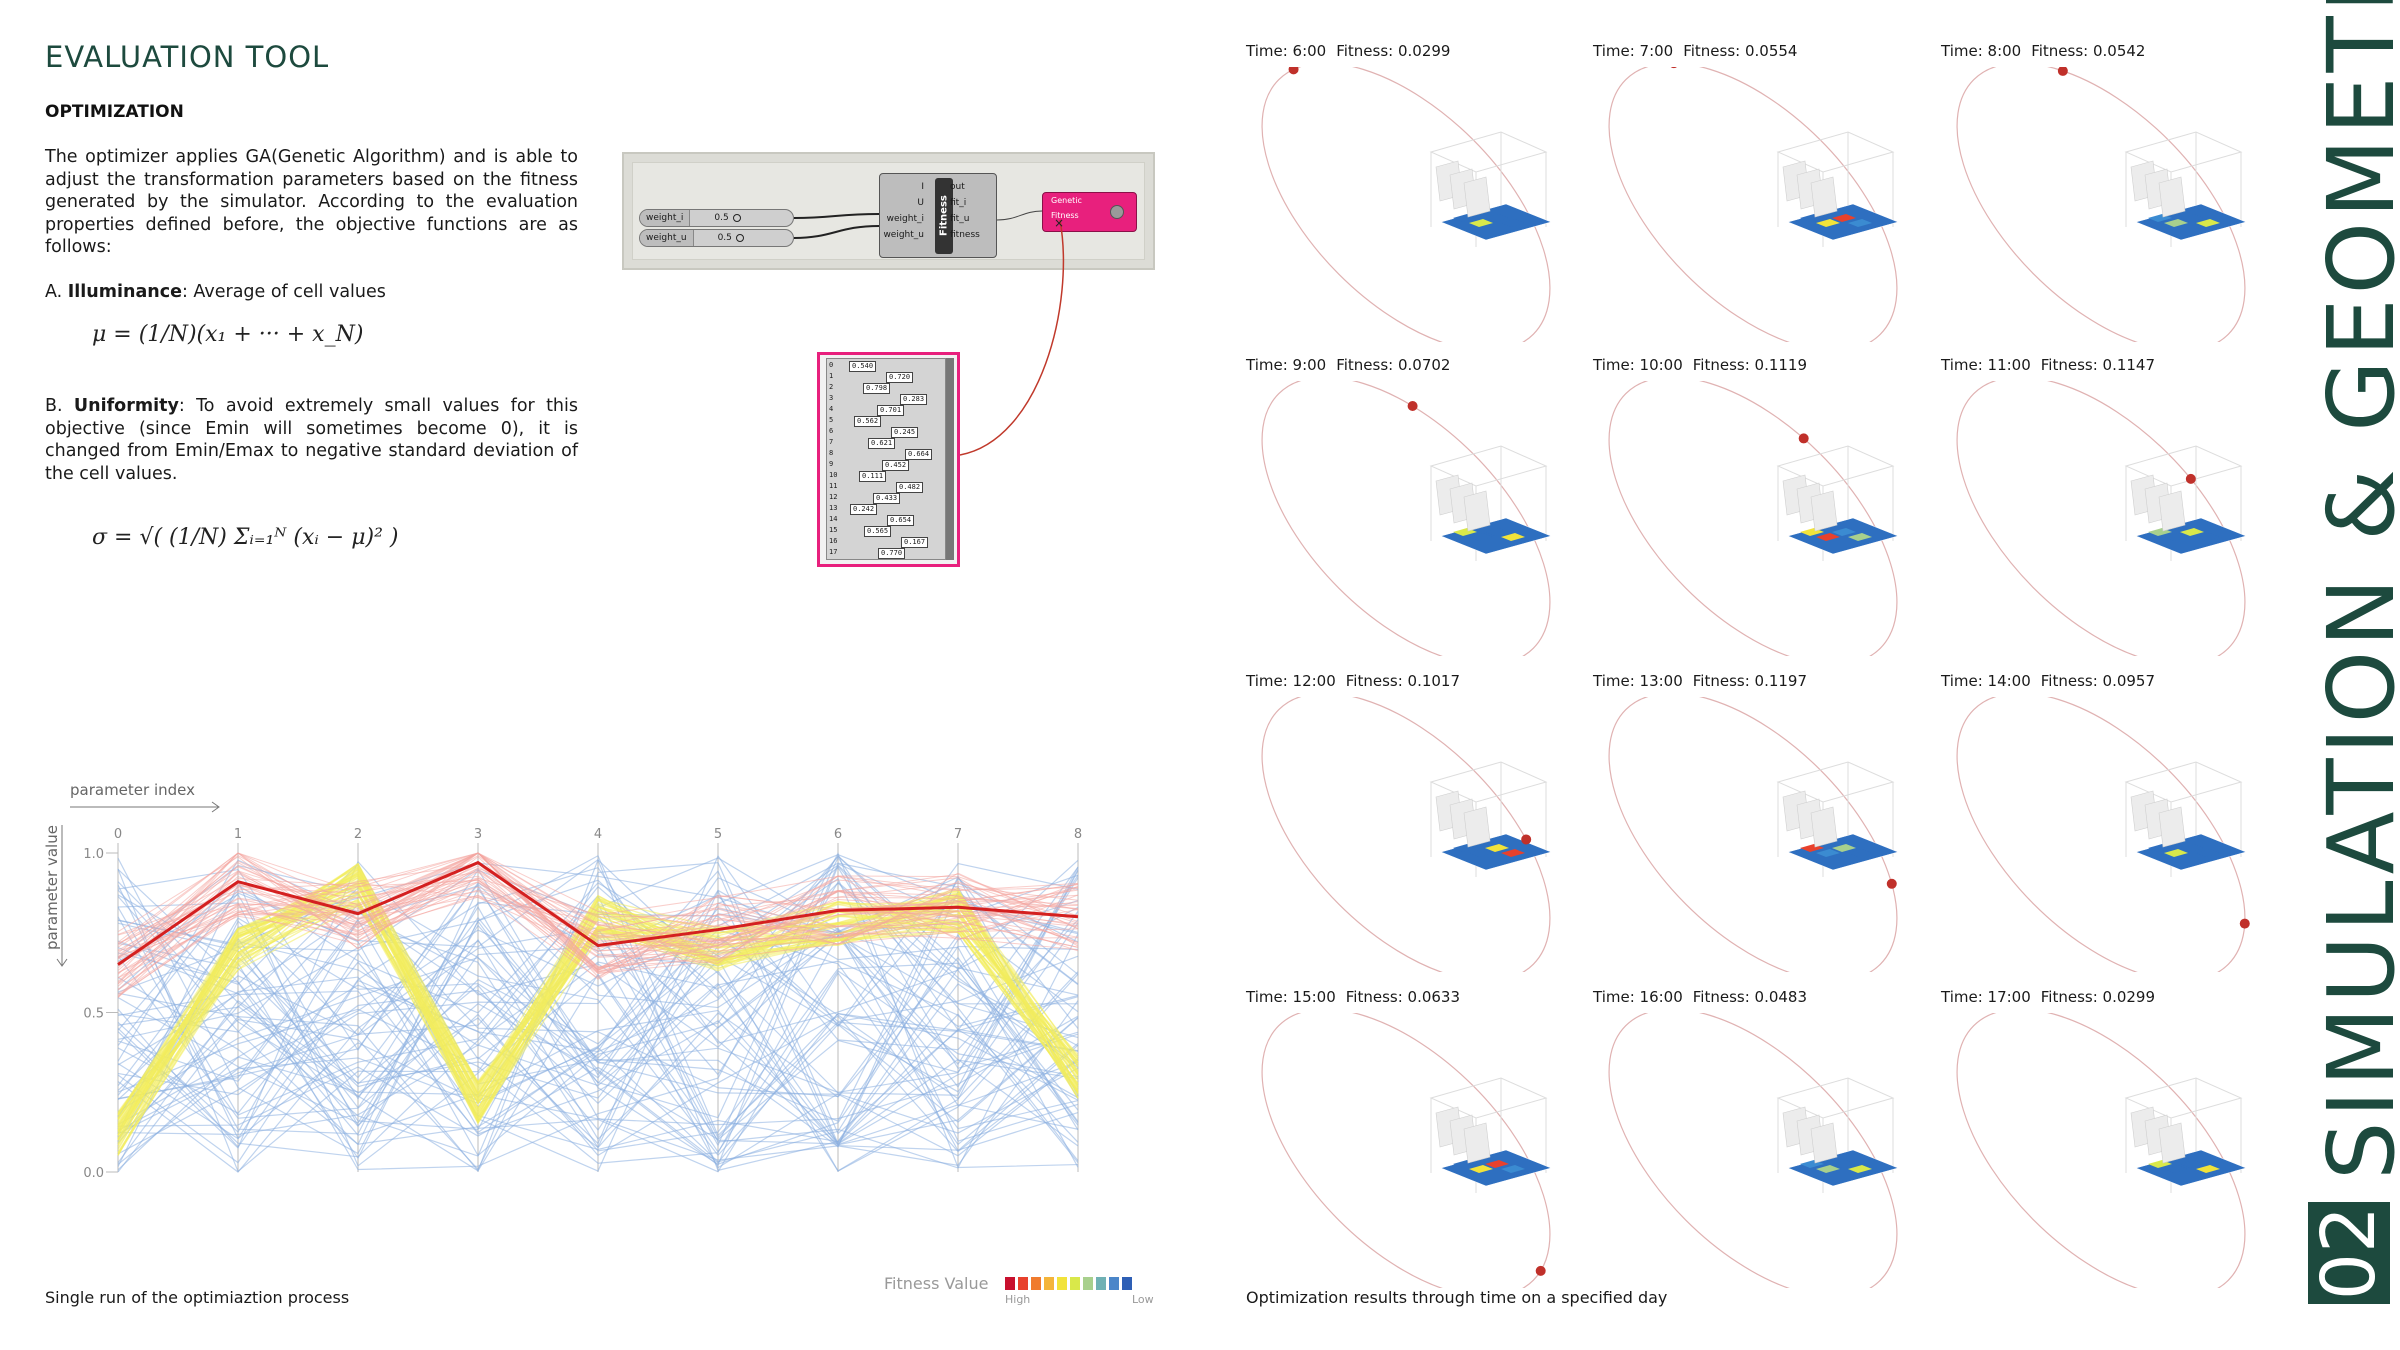 This screenshot has width=2400, height=1350. I want to click on panel-row: 7 0.621, so click(887, 443).